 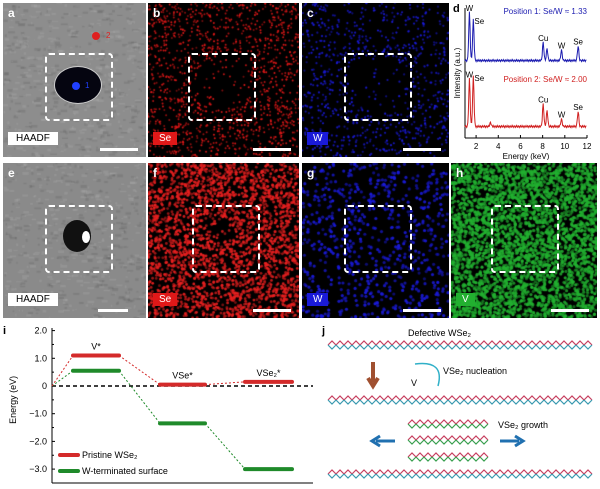 What do you see at coordinates (523, 425) in the screenshot?
I see `growth-label: VSe₂ growth` at bounding box center [523, 425].